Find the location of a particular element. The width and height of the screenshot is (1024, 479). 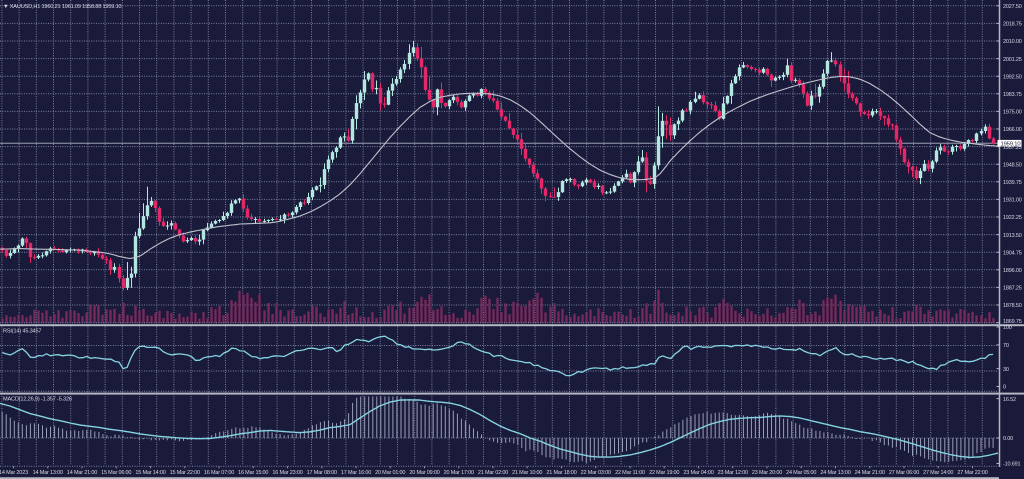

svg-text: 1922.25 is located at coordinates (1012, 218).